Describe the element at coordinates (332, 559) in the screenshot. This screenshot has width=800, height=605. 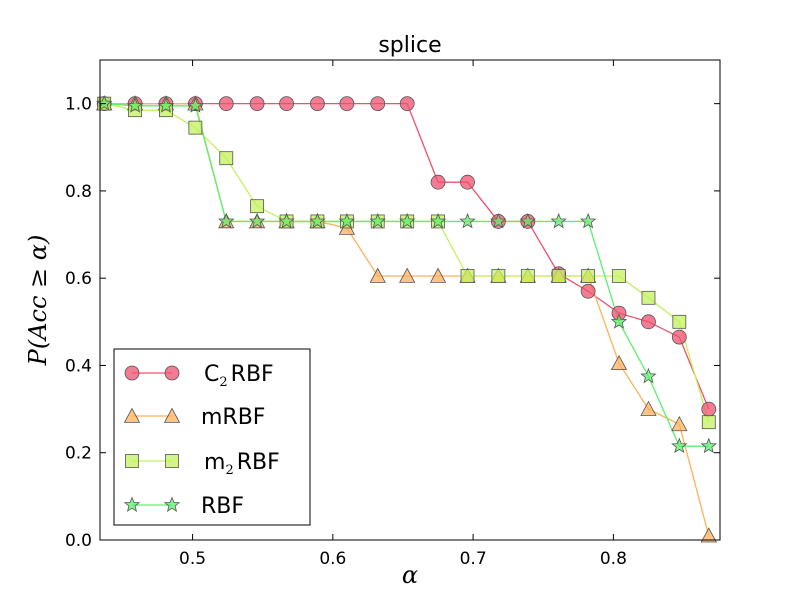
I see `x-tick-label: 0.6` at that location.